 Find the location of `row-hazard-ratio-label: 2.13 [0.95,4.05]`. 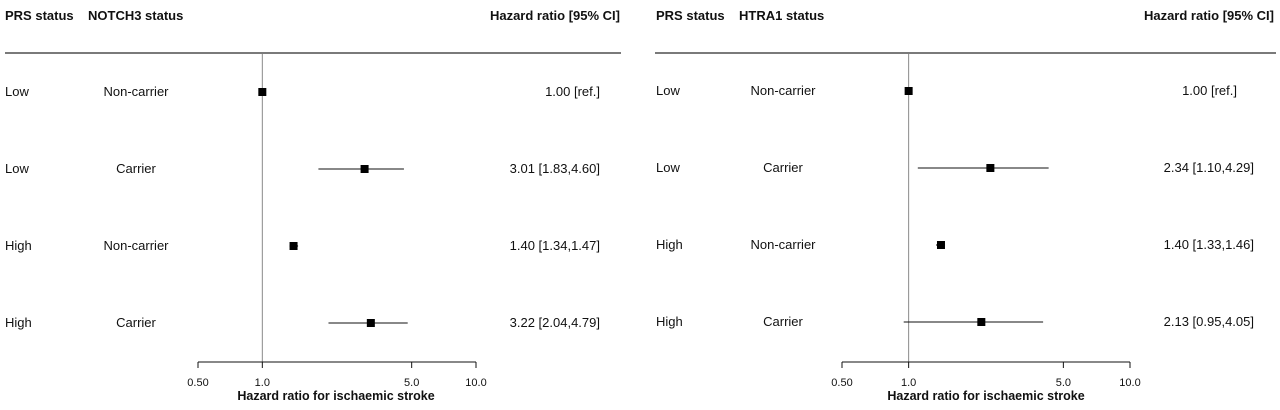

row-hazard-ratio-label: 2.13 [0.95,4.05] is located at coordinates (1208, 321).